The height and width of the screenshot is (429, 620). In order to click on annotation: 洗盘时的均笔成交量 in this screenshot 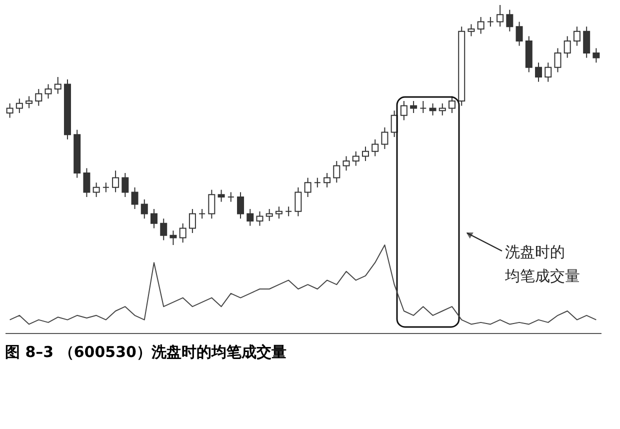, I will do `click(542, 264)`.